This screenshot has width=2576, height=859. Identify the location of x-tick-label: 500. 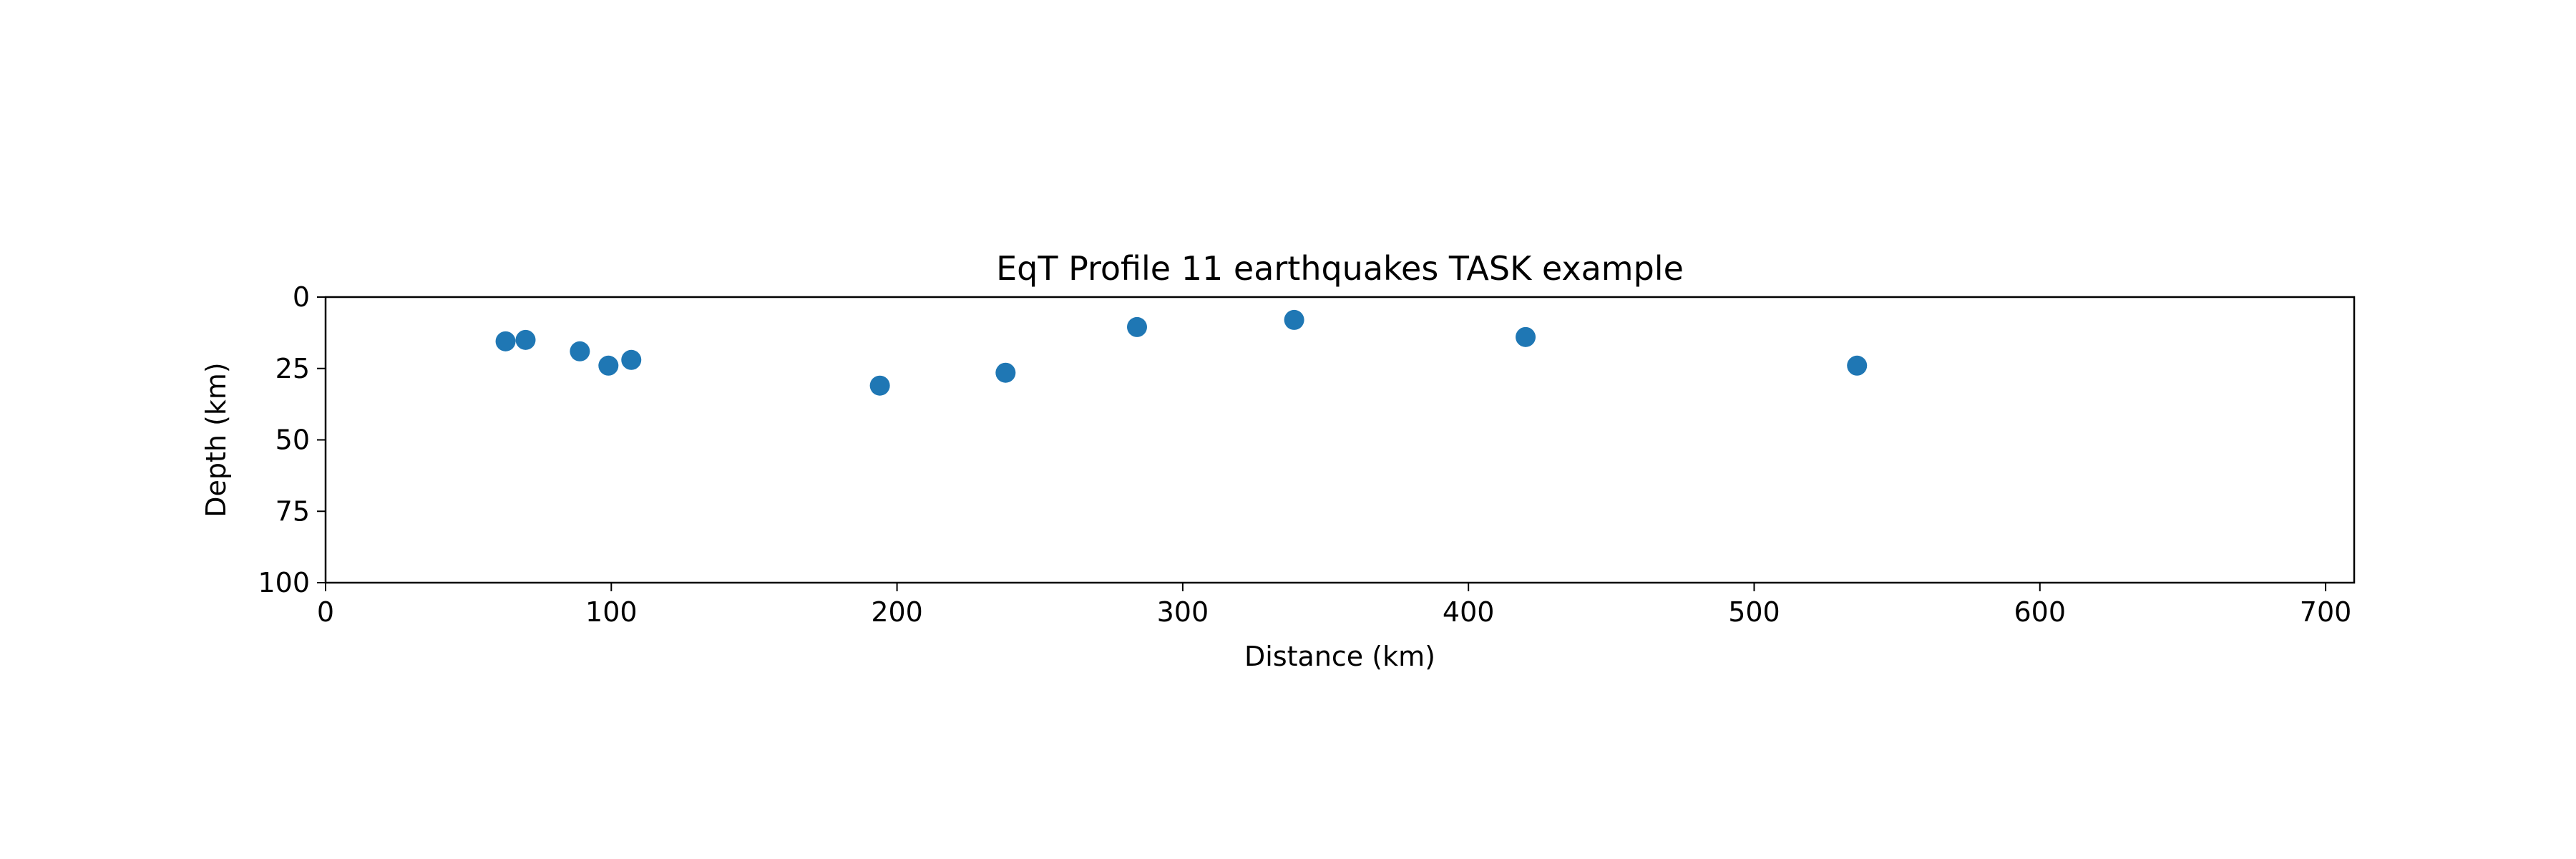
(1754, 612).